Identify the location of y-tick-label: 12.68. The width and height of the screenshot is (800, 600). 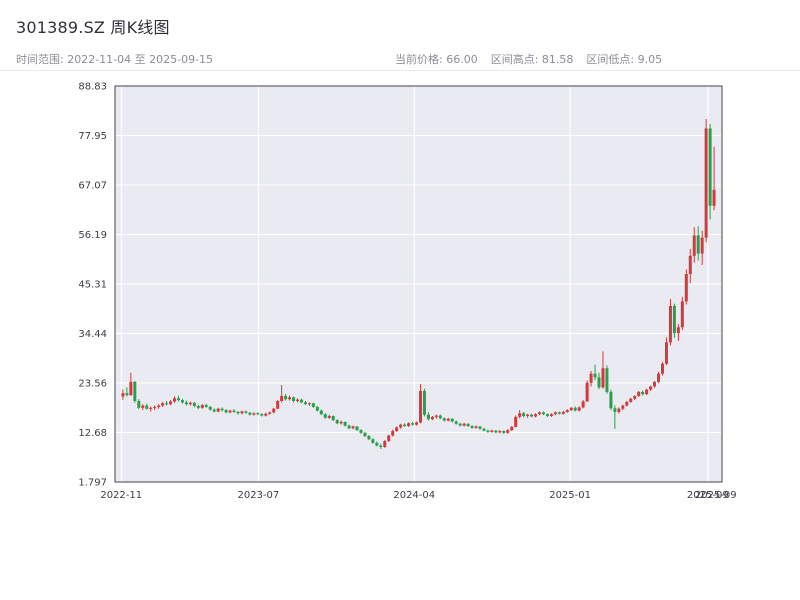
(92, 433).